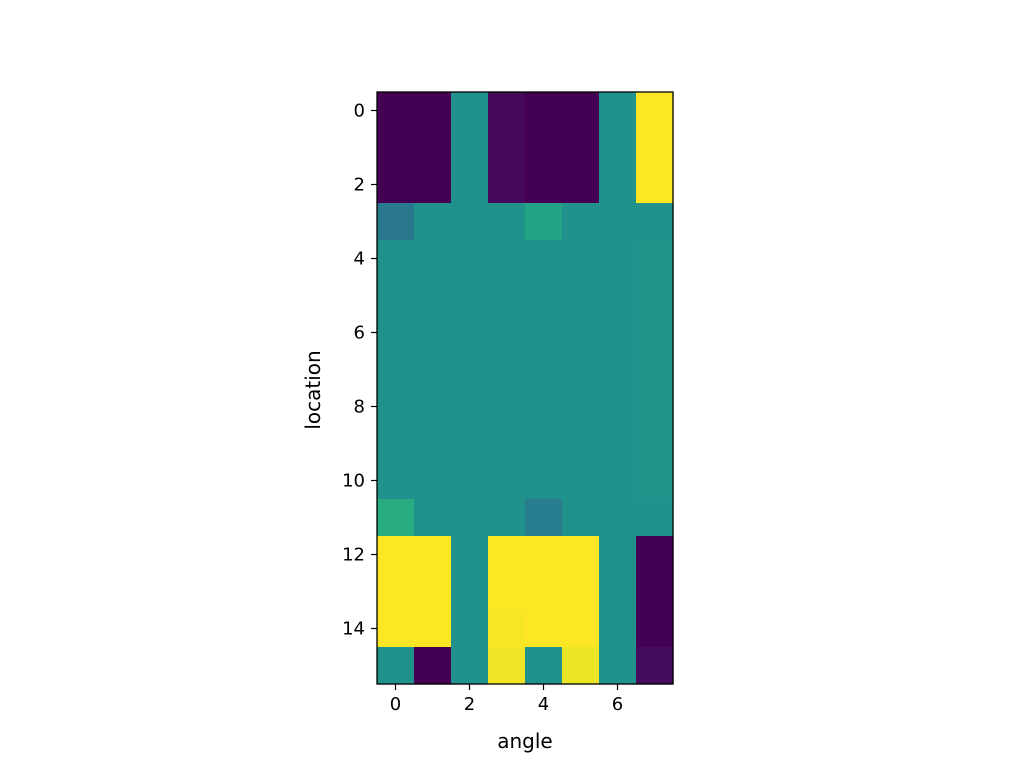  I want to click on y-axis-label: location, so click(313, 389).